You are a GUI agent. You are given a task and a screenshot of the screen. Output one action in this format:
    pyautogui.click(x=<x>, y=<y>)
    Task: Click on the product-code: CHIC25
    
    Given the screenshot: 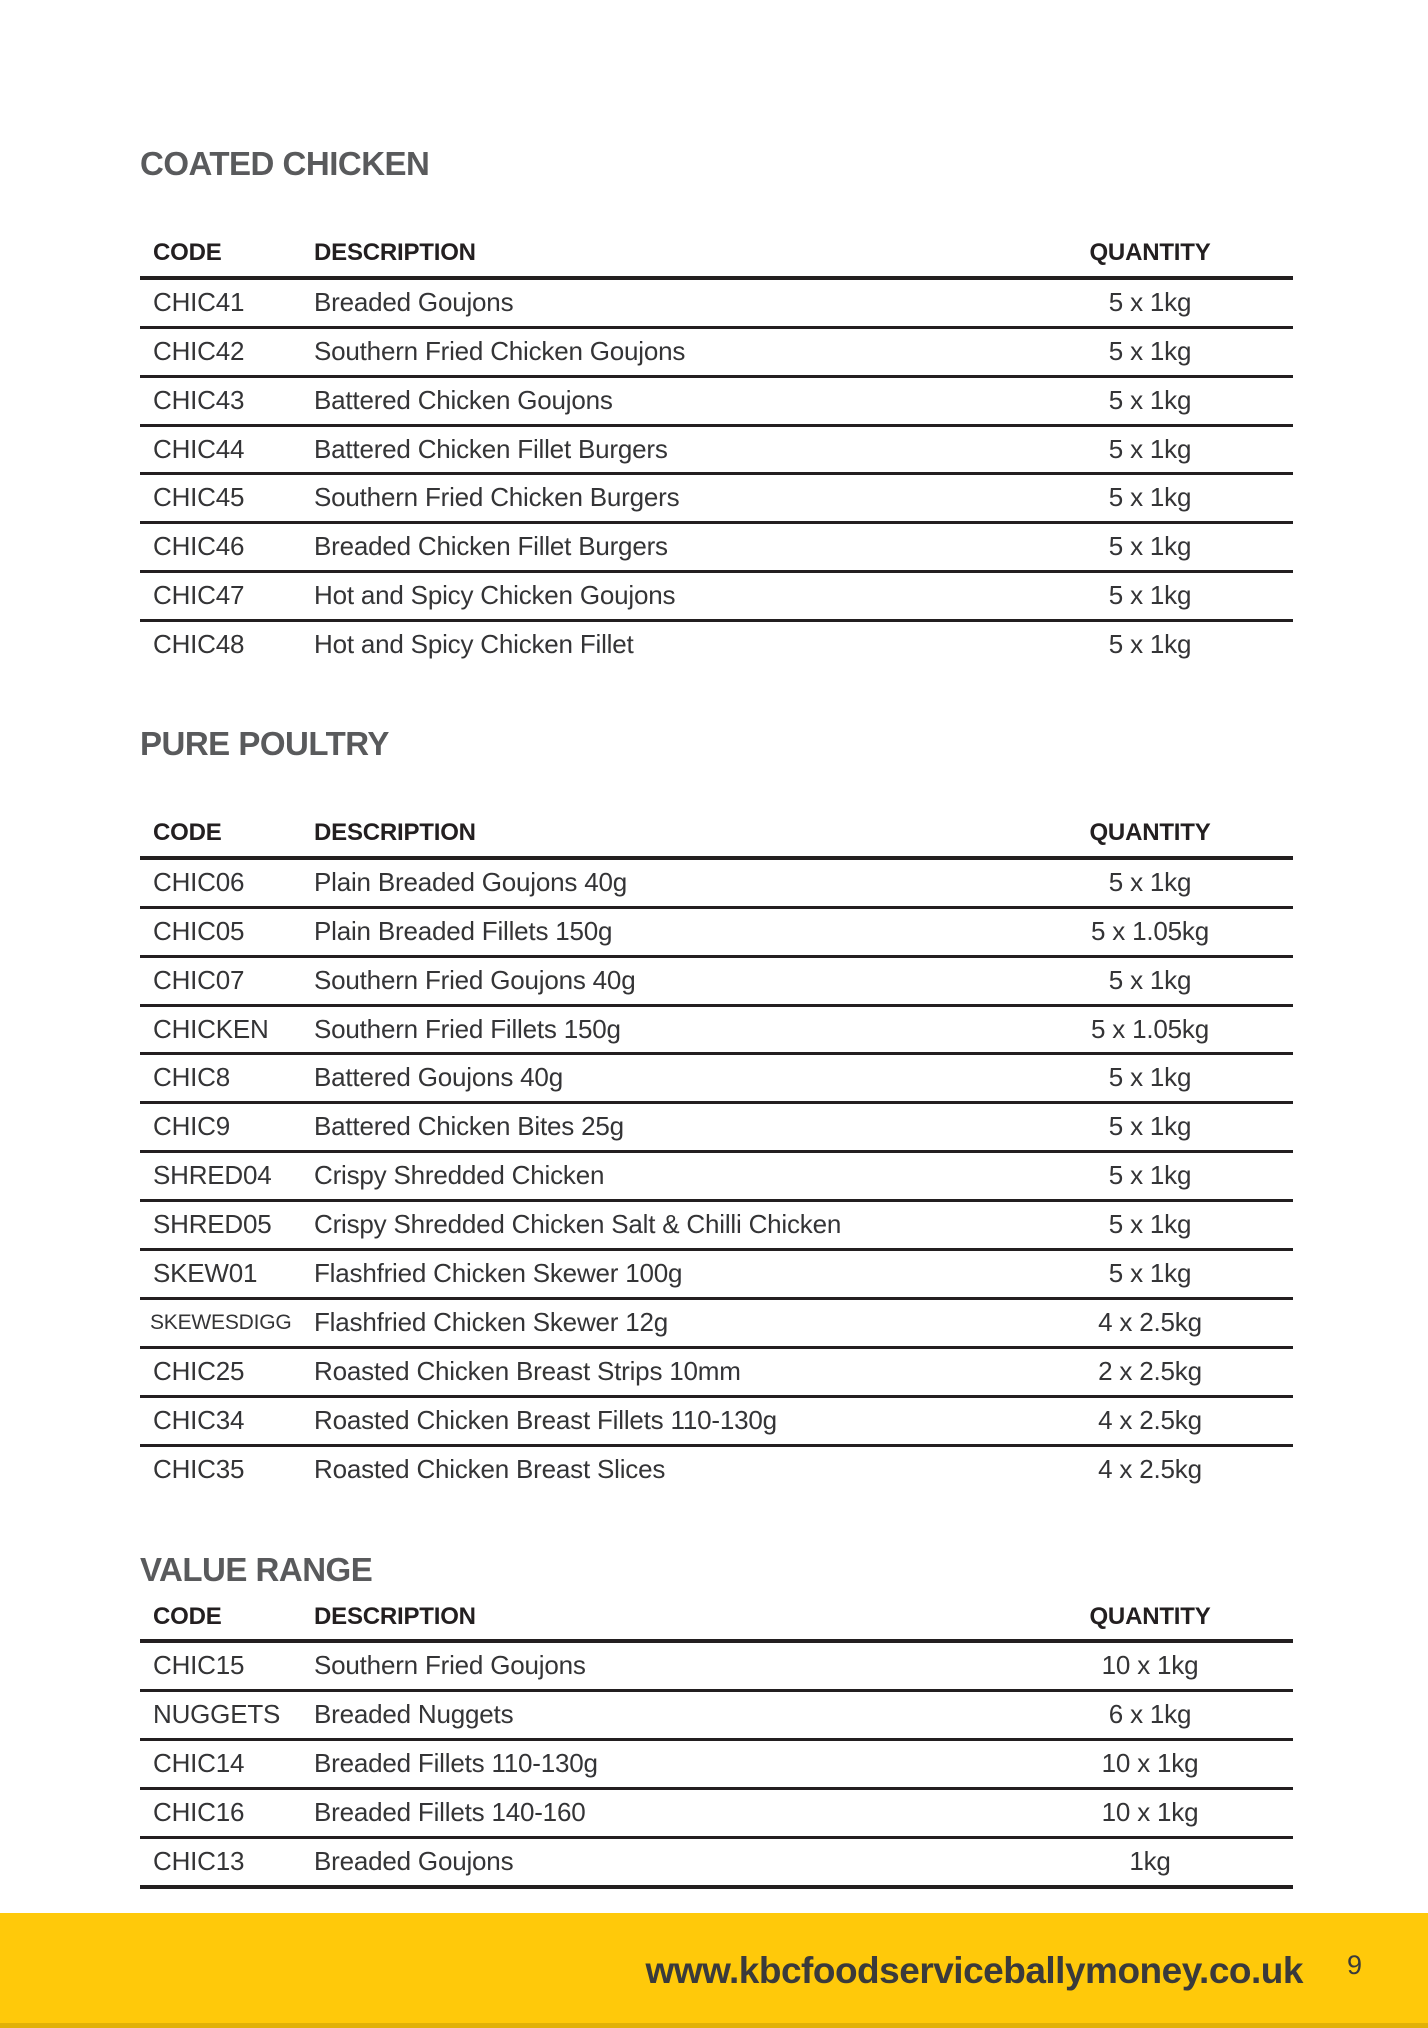 What is the action you would take?
    pyautogui.click(x=227, y=1372)
    